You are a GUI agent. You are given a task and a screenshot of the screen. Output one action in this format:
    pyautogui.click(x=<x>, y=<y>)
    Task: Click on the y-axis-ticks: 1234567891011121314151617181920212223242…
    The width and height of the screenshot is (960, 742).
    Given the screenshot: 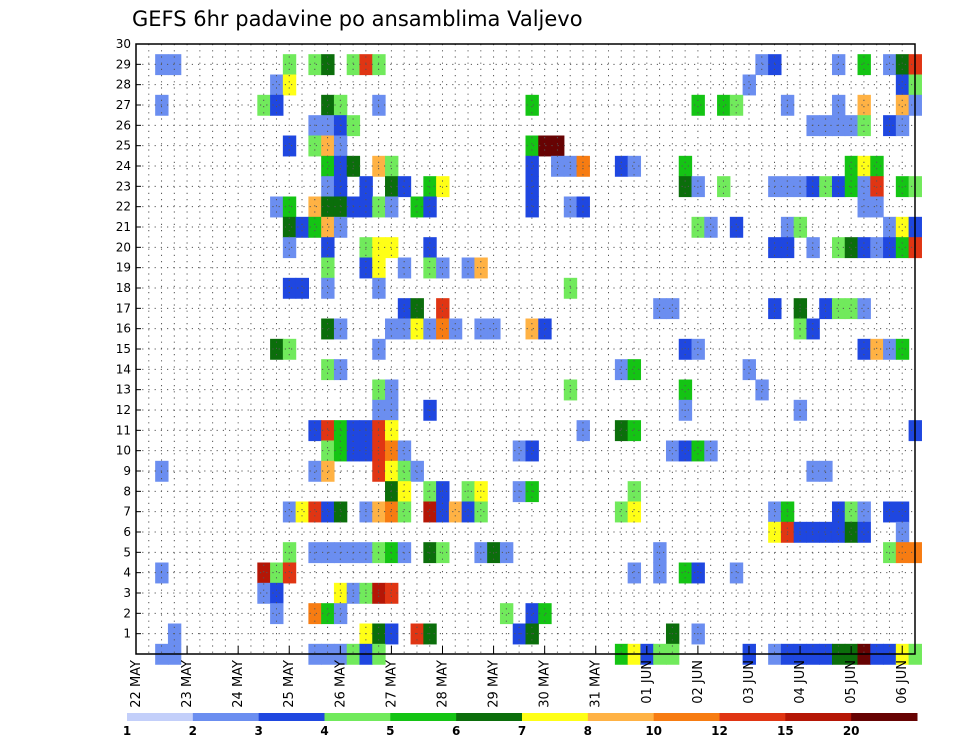 What is the action you would take?
    pyautogui.click(x=128, y=339)
    